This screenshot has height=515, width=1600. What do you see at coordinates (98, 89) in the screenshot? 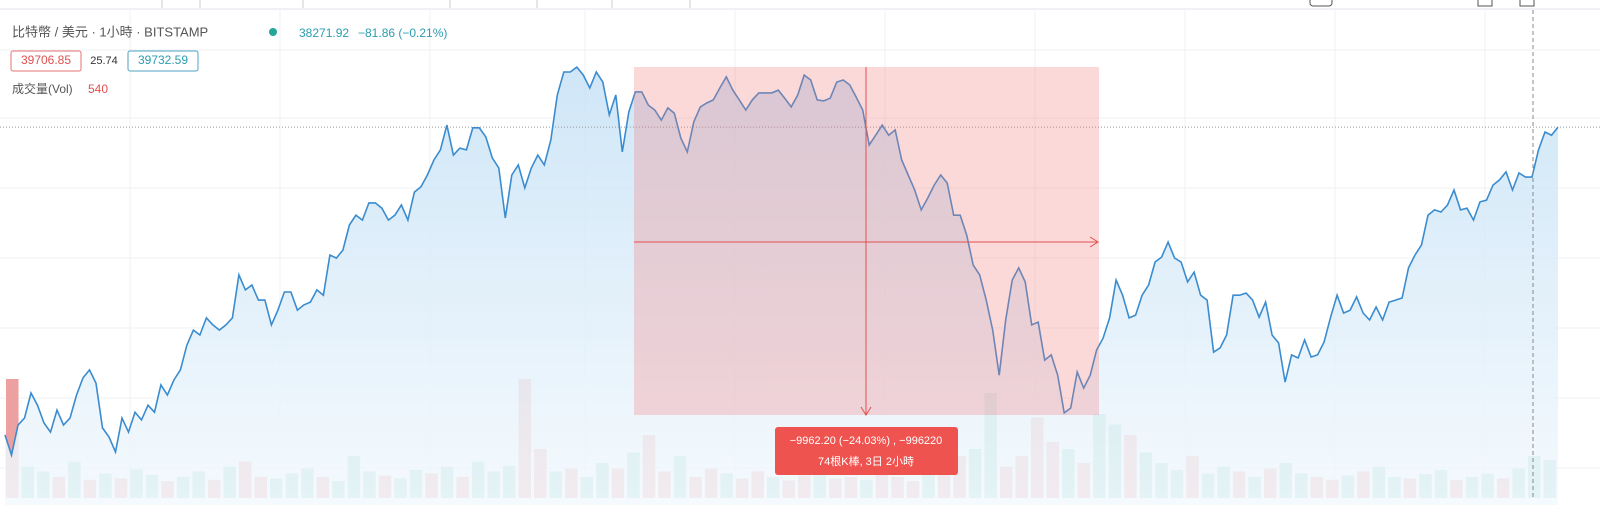
I see `volume-value: 540` at bounding box center [98, 89].